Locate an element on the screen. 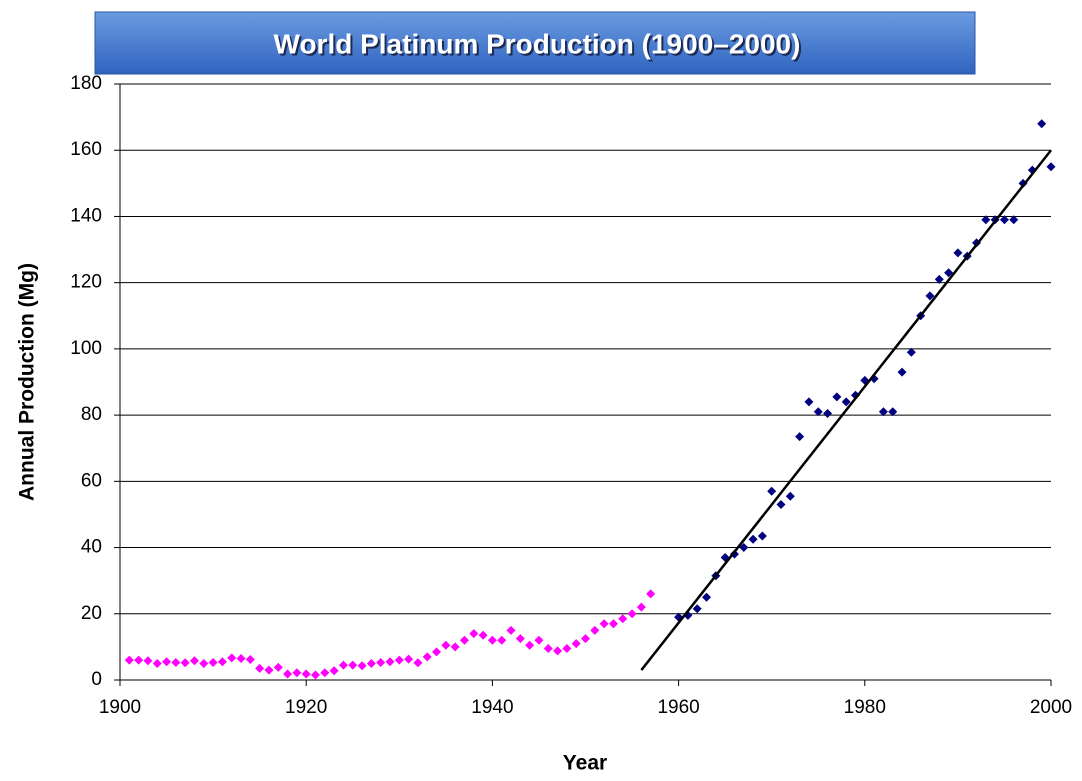  x-tick-label: 1960 is located at coordinates (678, 707).